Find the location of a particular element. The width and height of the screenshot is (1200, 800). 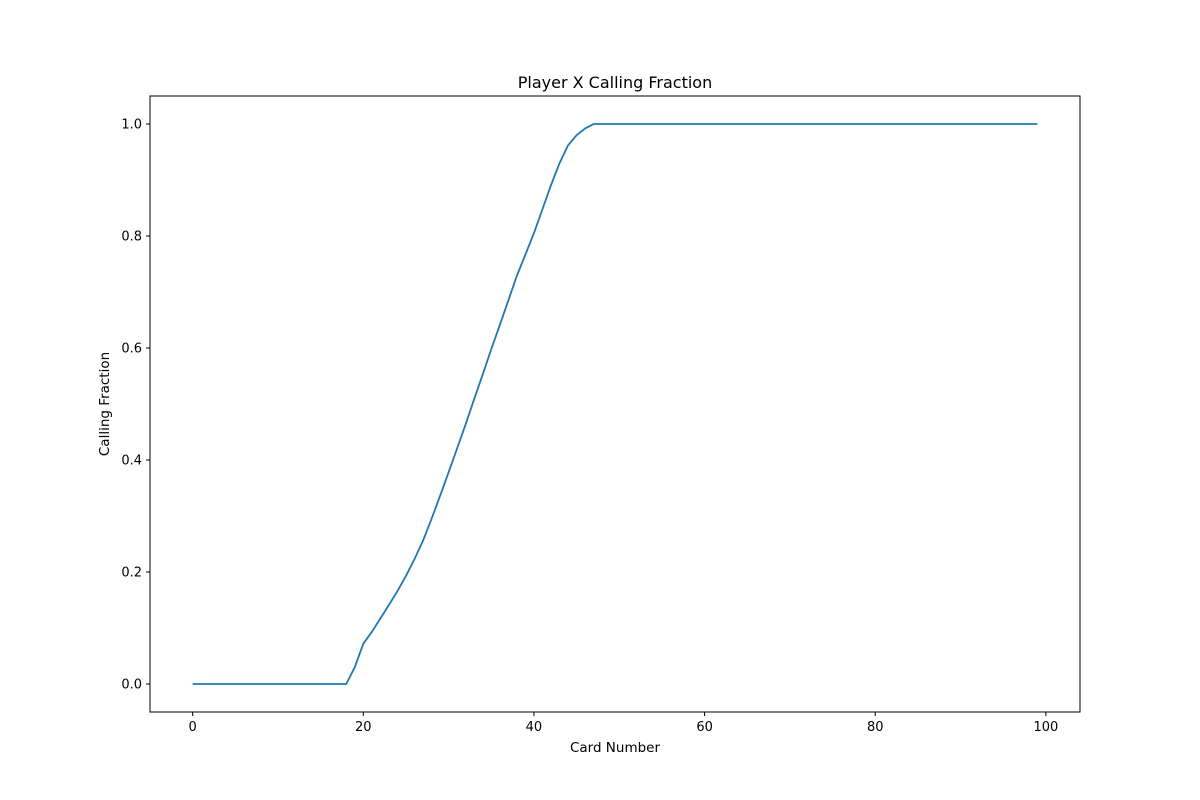

x-tick-label: 100 is located at coordinates (1045, 727).